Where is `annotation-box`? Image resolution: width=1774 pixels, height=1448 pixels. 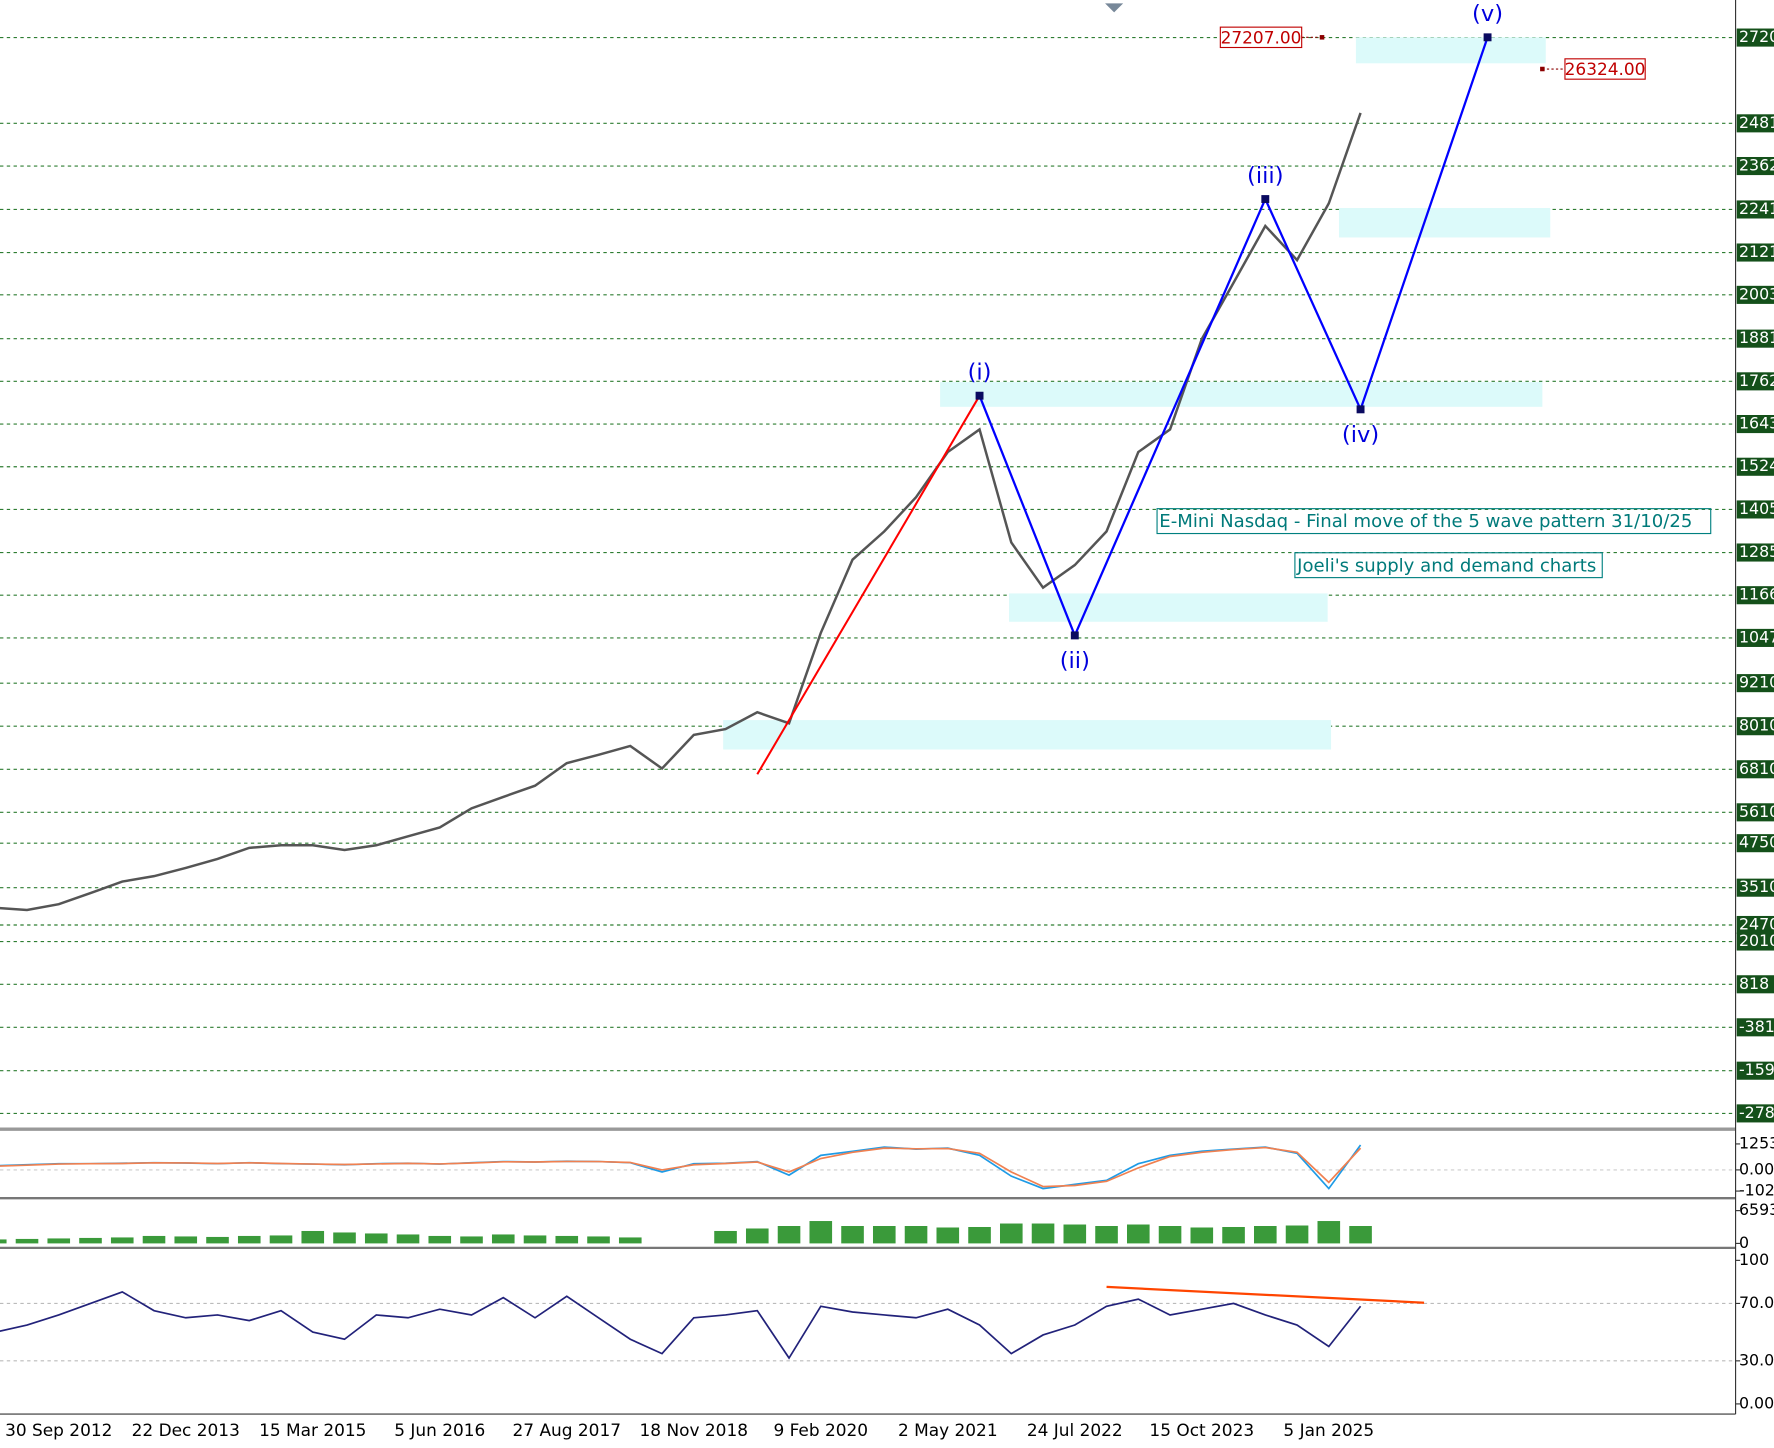 annotation-box is located at coordinates (1434, 521).